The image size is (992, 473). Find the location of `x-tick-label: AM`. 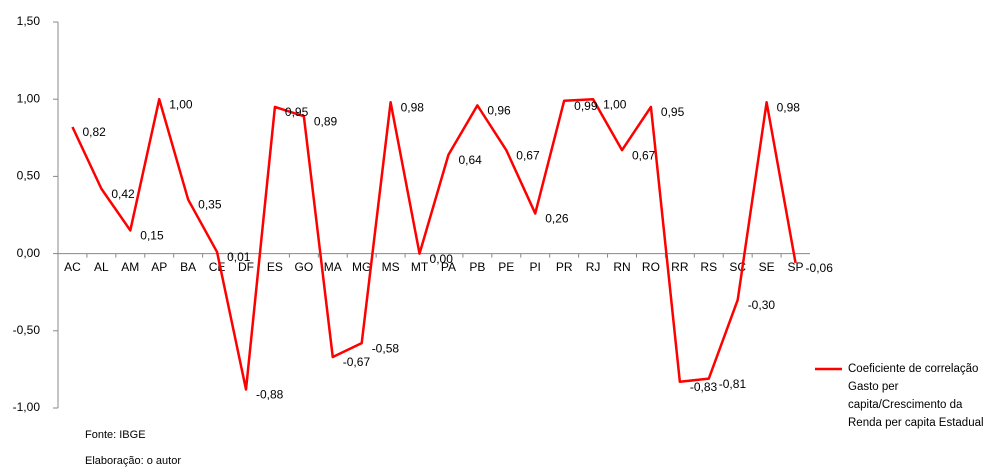

x-tick-label: AM is located at coordinates (130, 267).